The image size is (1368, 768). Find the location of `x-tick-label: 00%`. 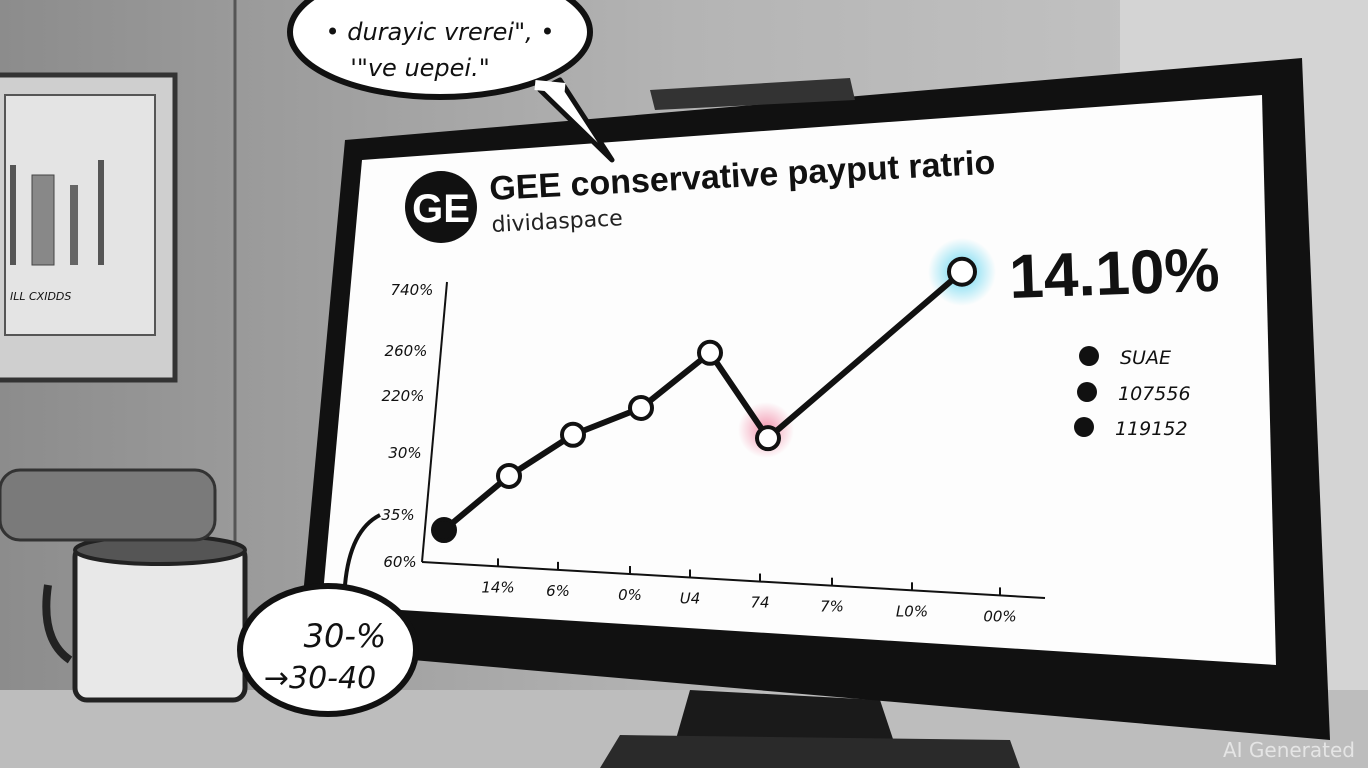

x-tick-label: 00% is located at coordinates (999, 616).